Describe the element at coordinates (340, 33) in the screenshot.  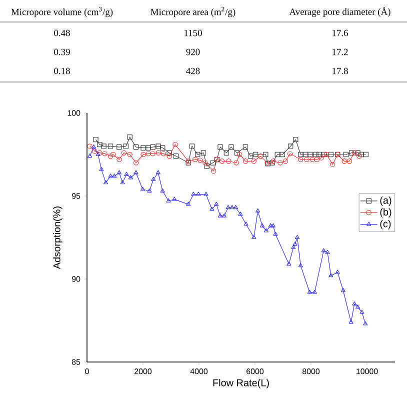
I see `text: 17.6` at that location.